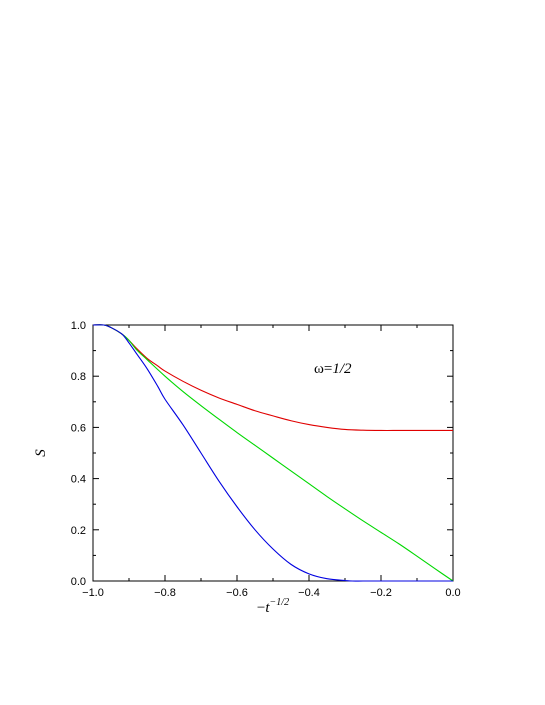 This screenshot has width=545, height=705. Describe the element at coordinates (309, 593) in the screenshot. I see `x-tick-label: −0.4` at that location.